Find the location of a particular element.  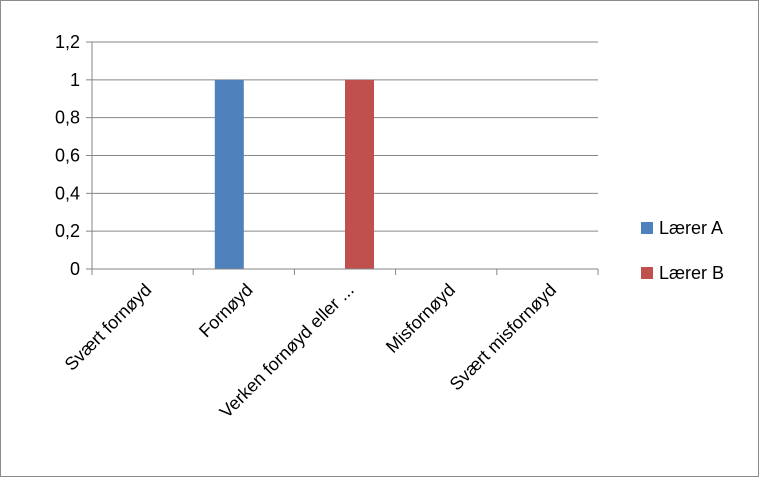

legend-label: Lærer B is located at coordinates (691, 273).